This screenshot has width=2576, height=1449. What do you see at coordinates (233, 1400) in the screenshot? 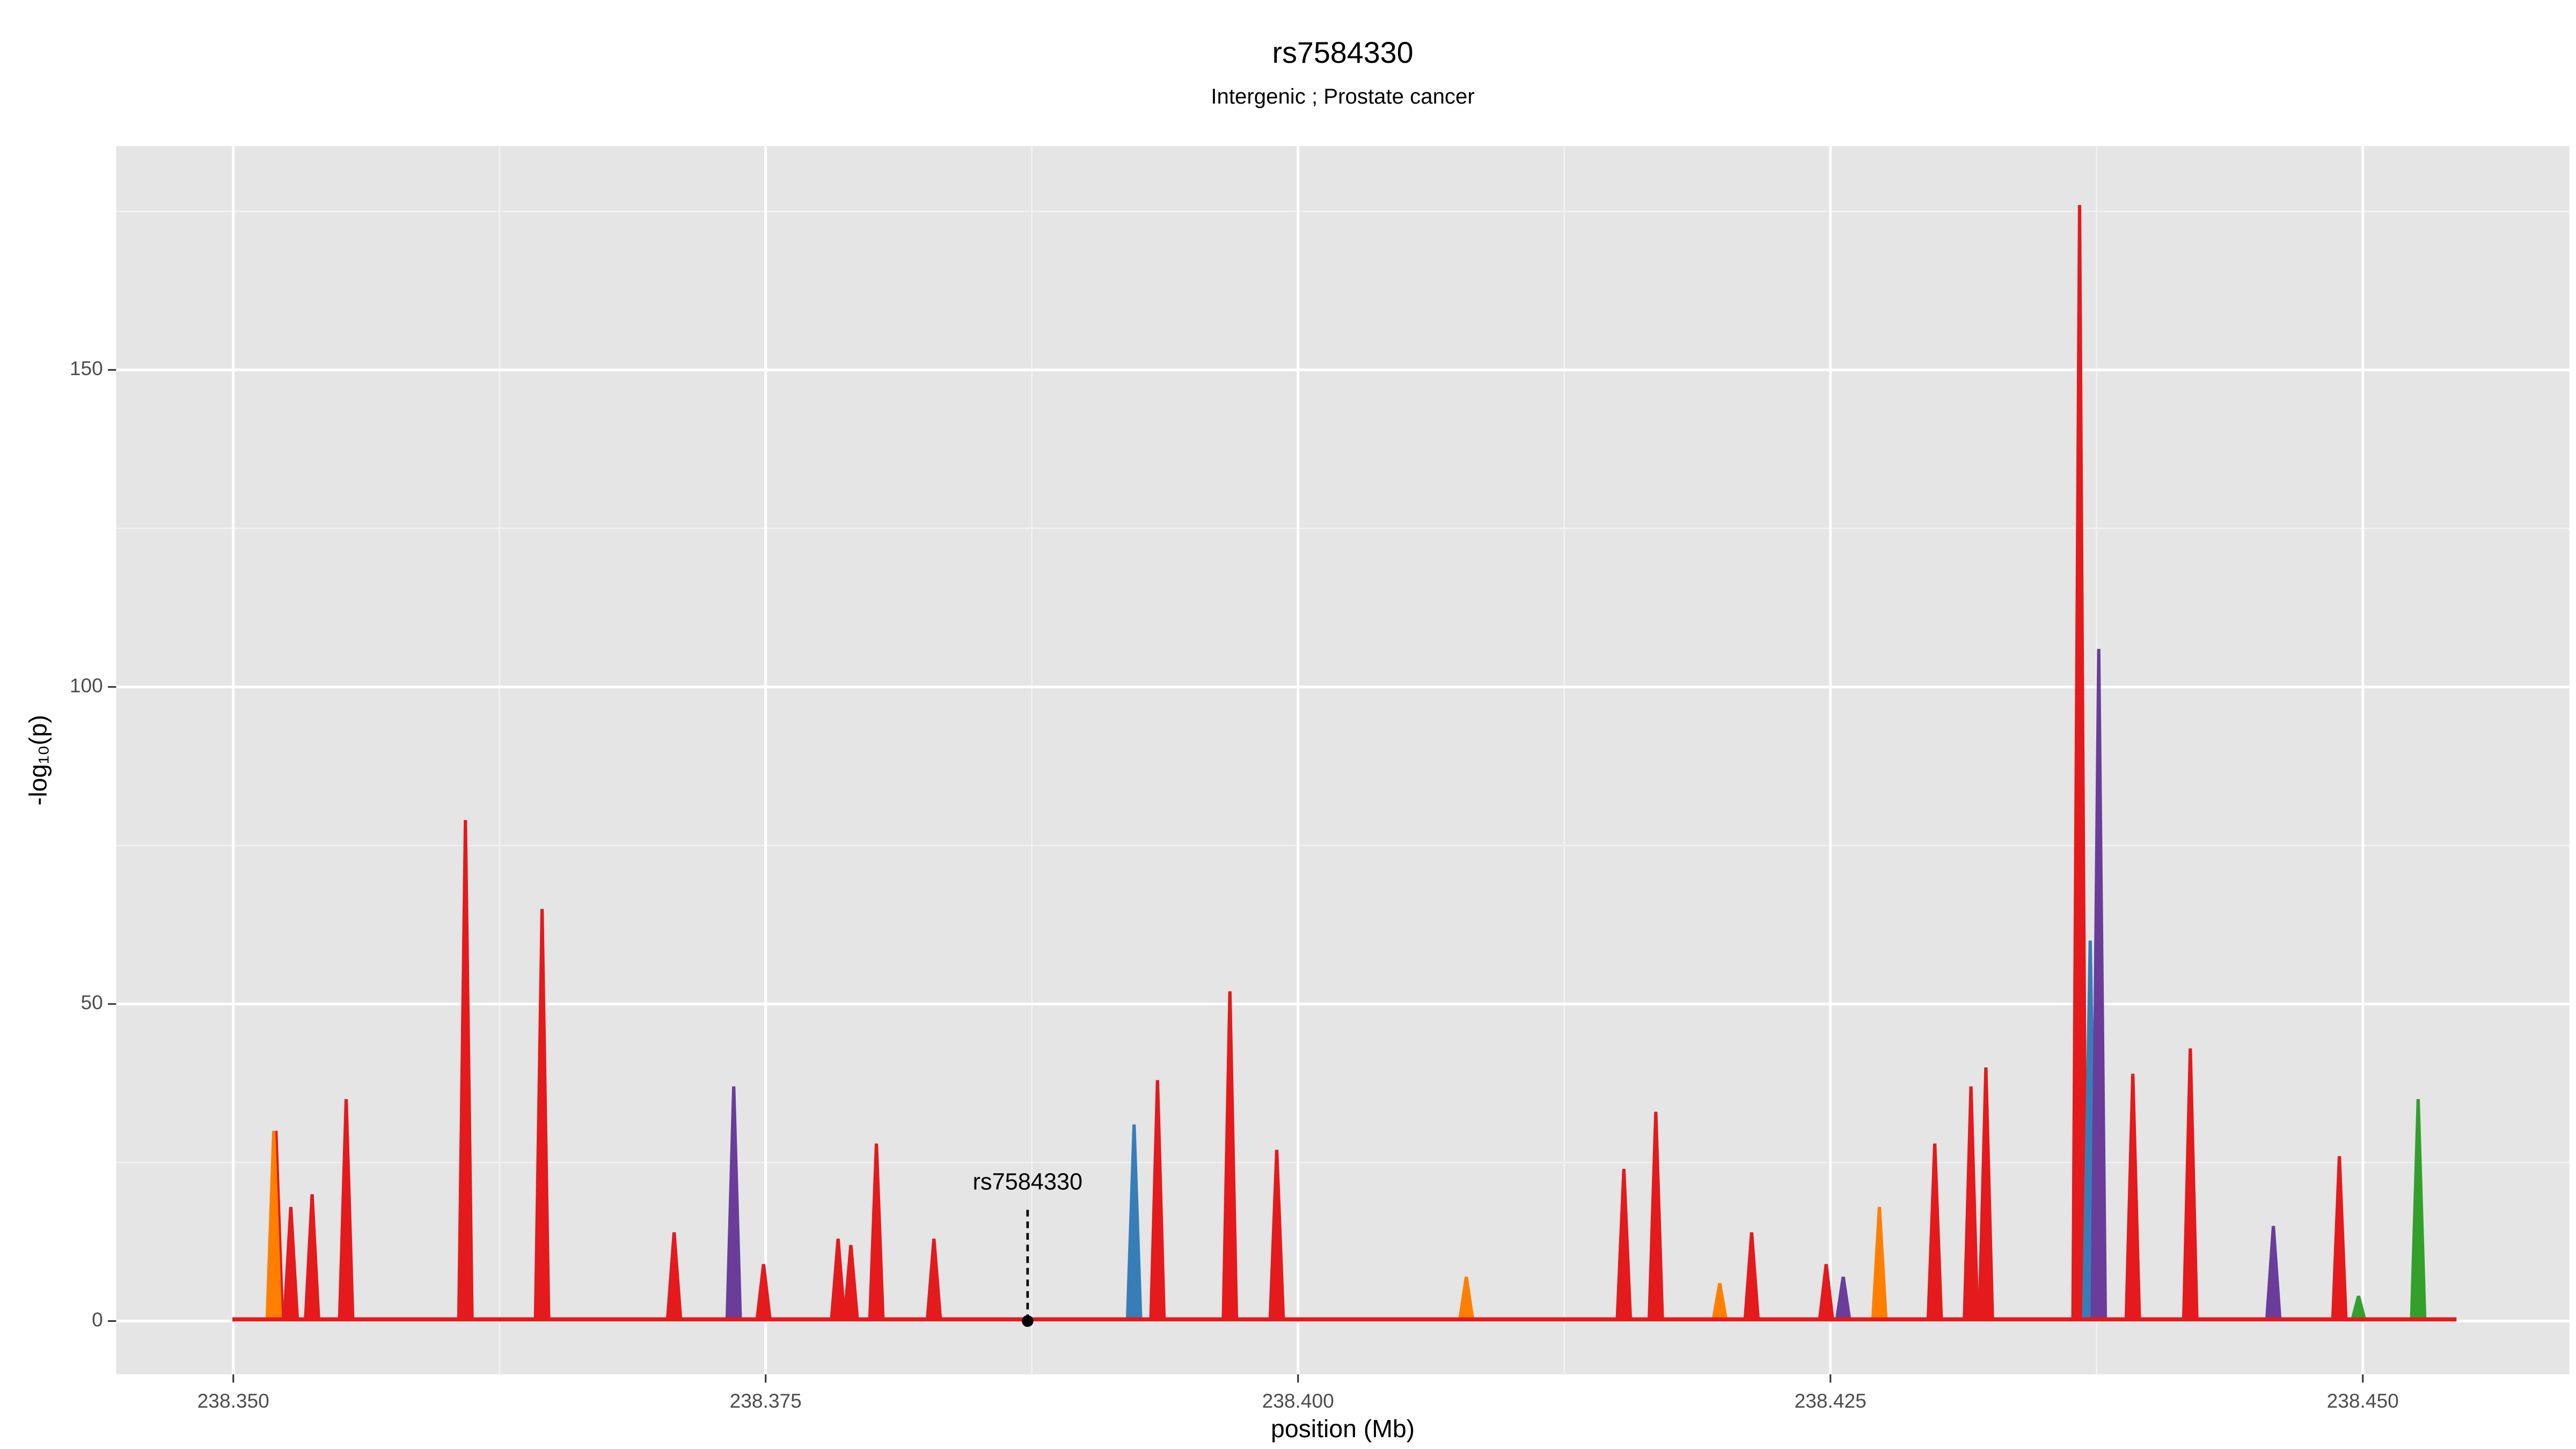
I see `x-tick-label: 238.350` at bounding box center [233, 1400].